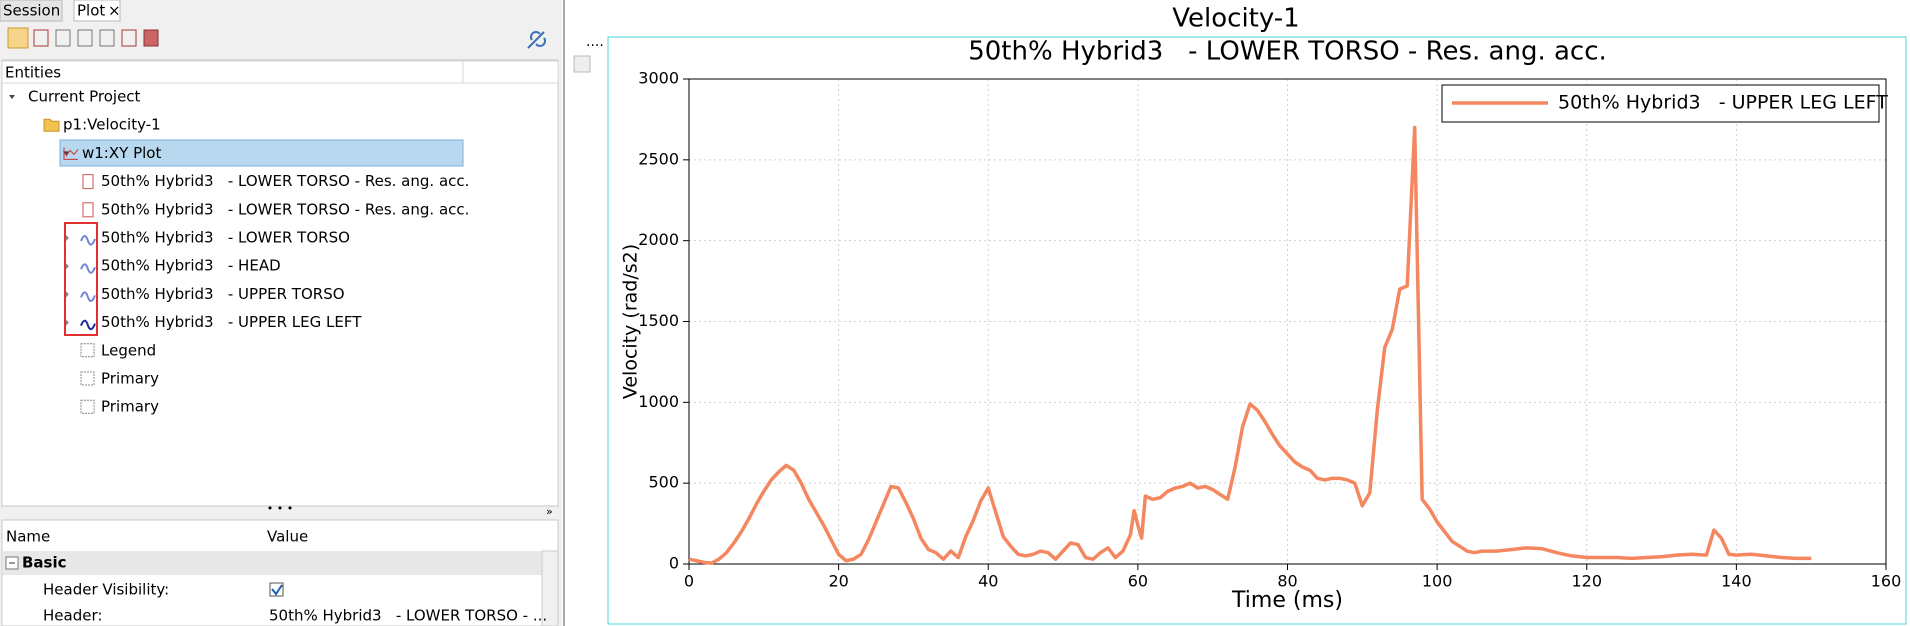 The height and width of the screenshot is (626, 1910). I want to click on group-row, so click(272, 563).